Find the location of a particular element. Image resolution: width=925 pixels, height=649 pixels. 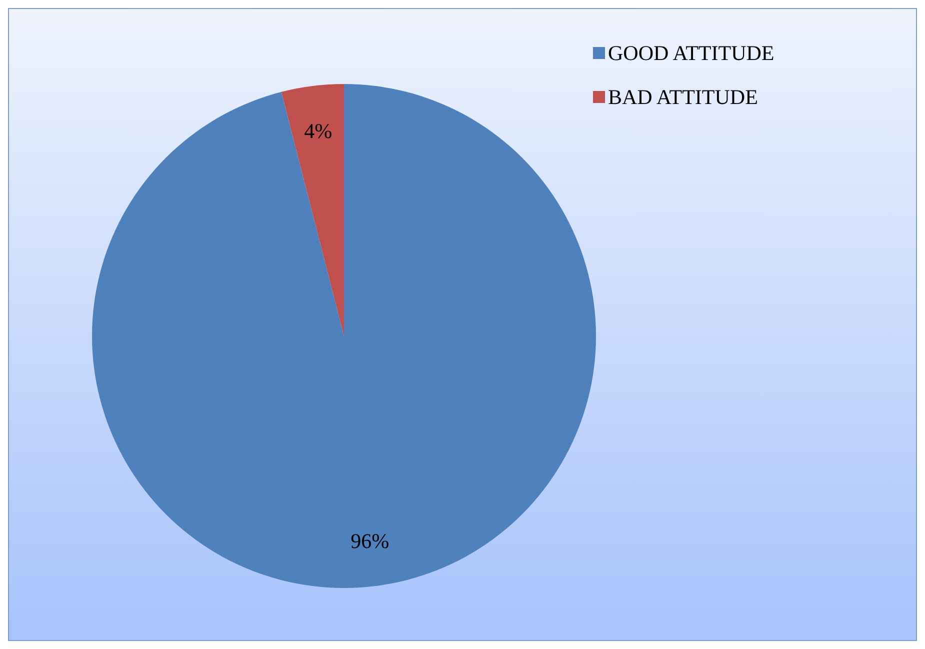

pie-slice is located at coordinates (312, 210).